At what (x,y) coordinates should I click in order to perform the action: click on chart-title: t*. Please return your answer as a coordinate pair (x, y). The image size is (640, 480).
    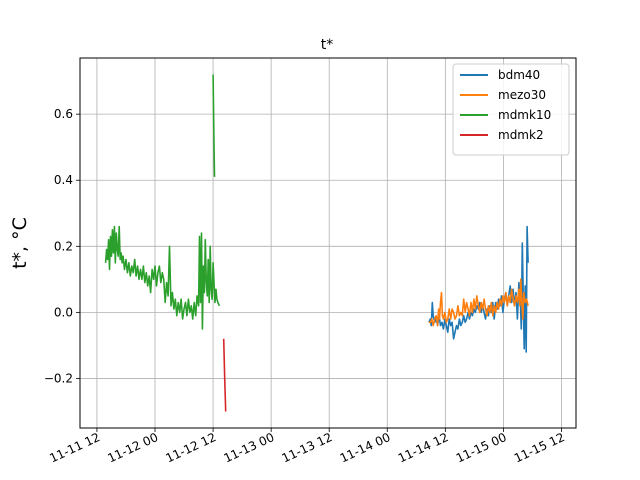
    Looking at the image, I should click on (327, 45).